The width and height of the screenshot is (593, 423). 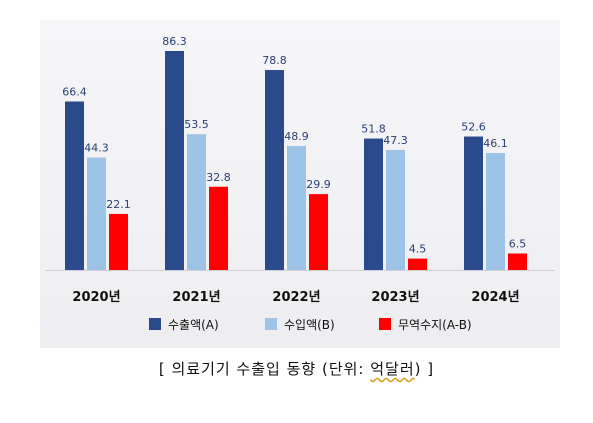 I want to click on category-label-1: 2021년, so click(x=196, y=297).